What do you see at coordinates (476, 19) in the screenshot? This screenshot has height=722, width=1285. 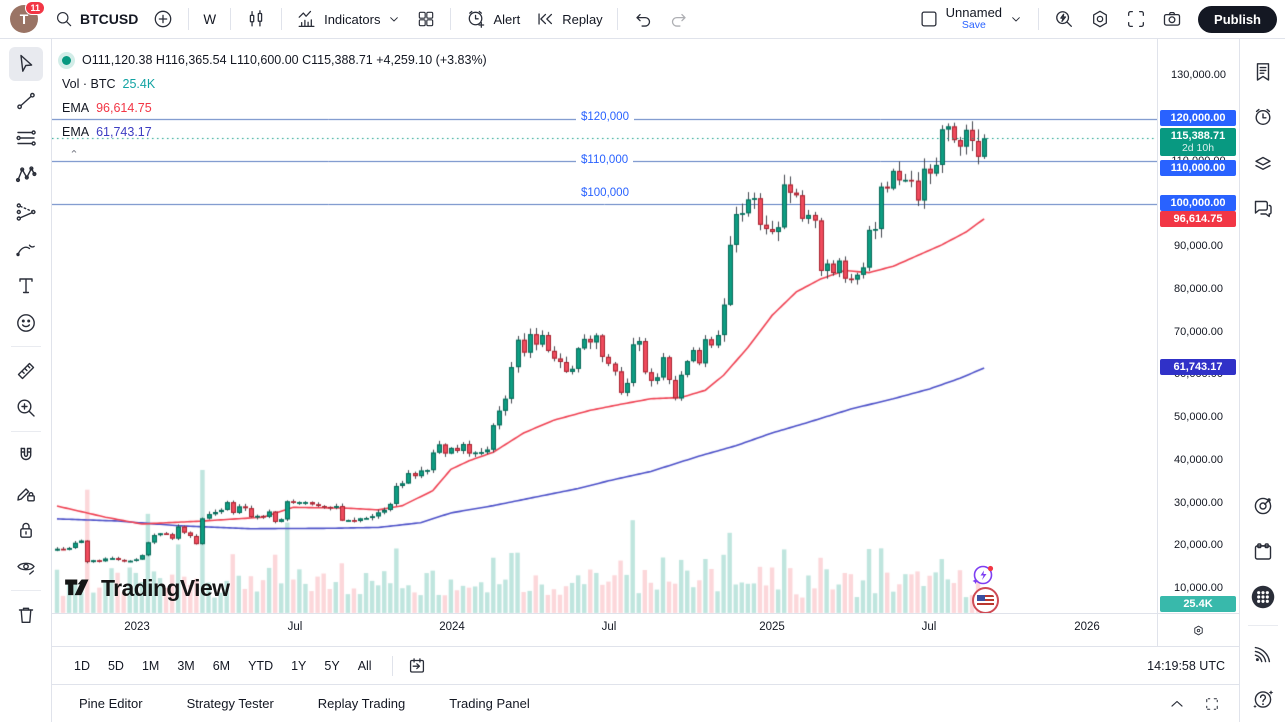 I see `alert-clock-icon` at bounding box center [476, 19].